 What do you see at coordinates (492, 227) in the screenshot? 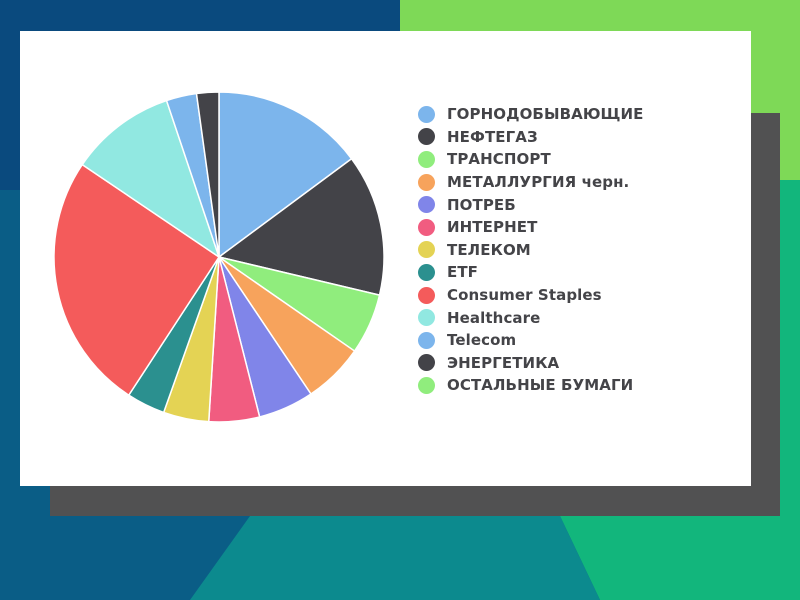
I see `legend-label: ИНТЕРНЕТ` at bounding box center [492, 227].